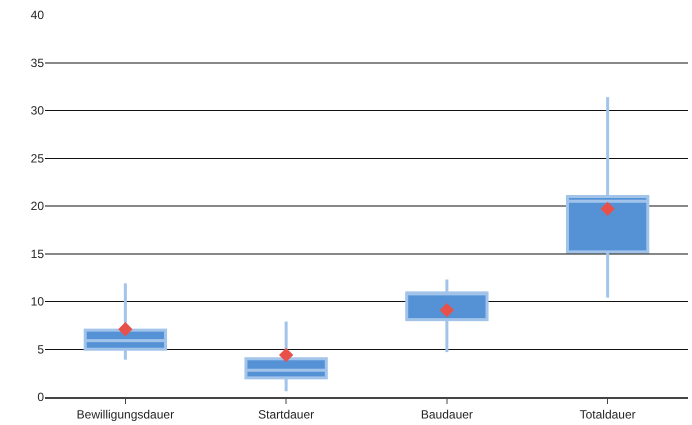 This screenshot has height=425, width=692. What do you see at coordinates (37, 253) in the screenshot?
I see `y-tick-label: 15` at bounding box center [37, 253].